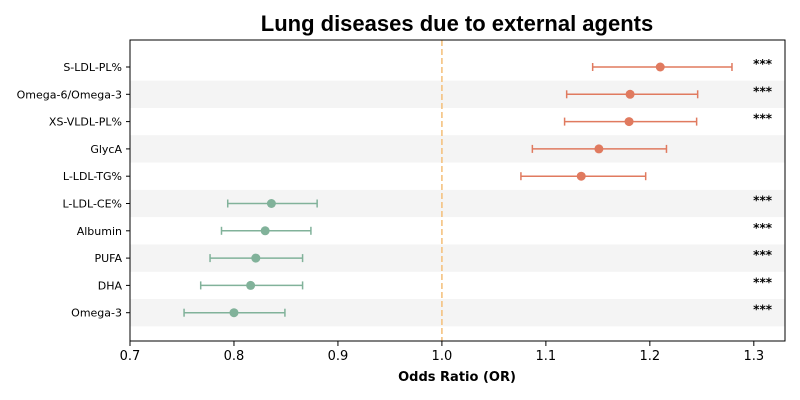  I want to click on row-label: L-LDL-CE%, so click(93, 204).